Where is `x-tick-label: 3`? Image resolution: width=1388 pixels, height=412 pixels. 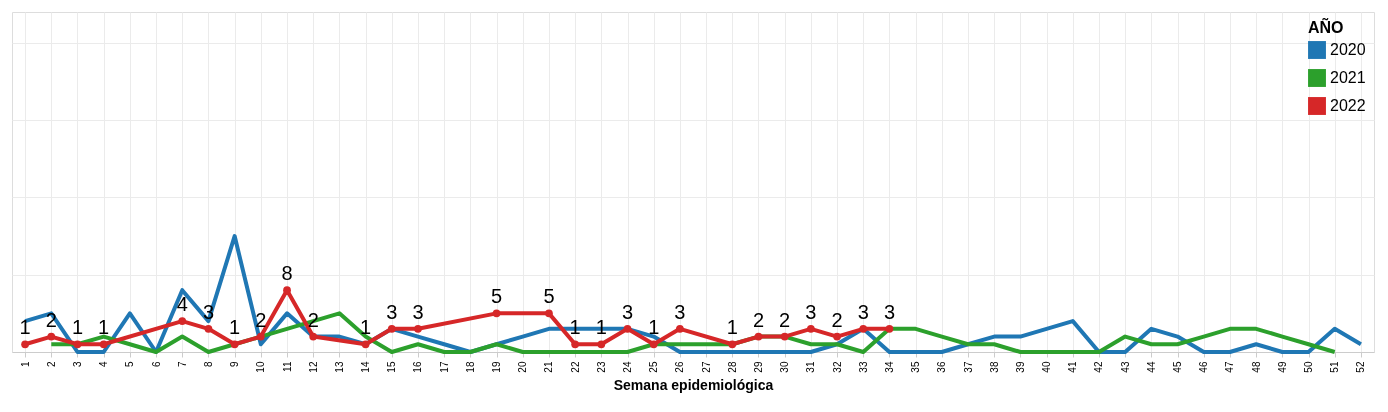 x-tick-label: 3 is located at coordinates (77, 364).